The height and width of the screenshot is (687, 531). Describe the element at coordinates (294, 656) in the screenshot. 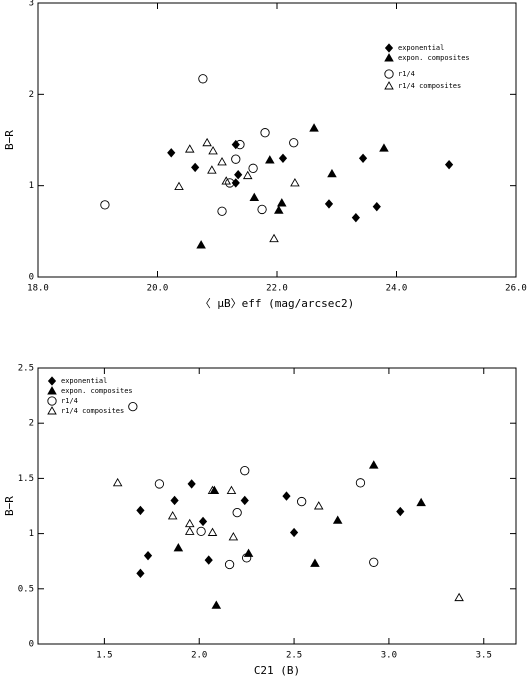

I see `x-tick-label: 2.5` at that location.